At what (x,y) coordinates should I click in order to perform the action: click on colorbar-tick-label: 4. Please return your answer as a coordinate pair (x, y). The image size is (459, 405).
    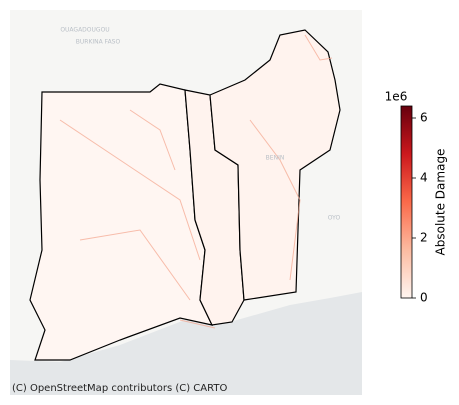
    Looking at the image, I should click on (424, 178).